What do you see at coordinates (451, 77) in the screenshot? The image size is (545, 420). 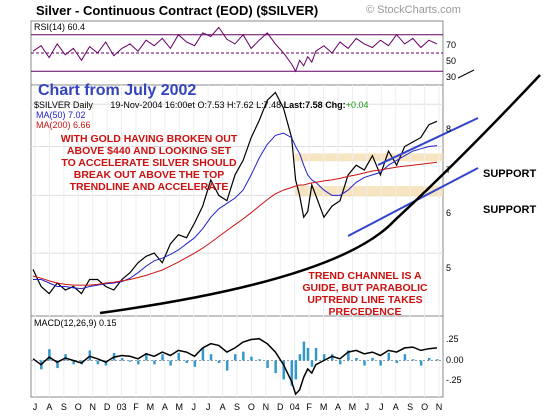 I see `rsi-tick-30: 30` at bounding box center [451, 77].